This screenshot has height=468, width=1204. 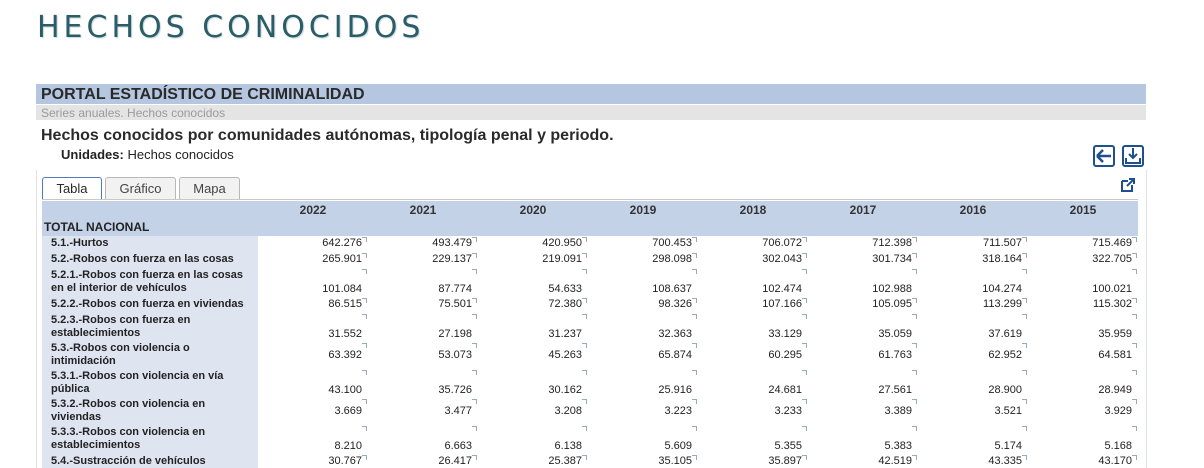 What do you see at coordinates (753, 282) in the screenshot?
I see `cell: 102.474` at bounding box center [753, 282].